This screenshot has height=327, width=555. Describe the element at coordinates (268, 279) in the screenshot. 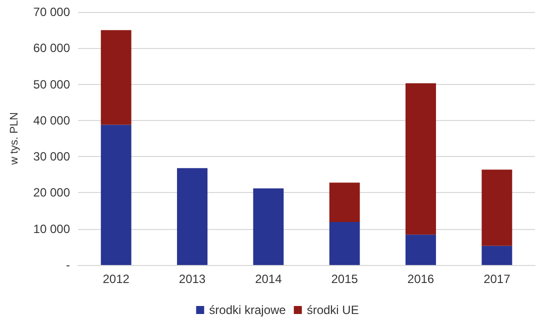

I see `x-tick-label: 2014` at that location.